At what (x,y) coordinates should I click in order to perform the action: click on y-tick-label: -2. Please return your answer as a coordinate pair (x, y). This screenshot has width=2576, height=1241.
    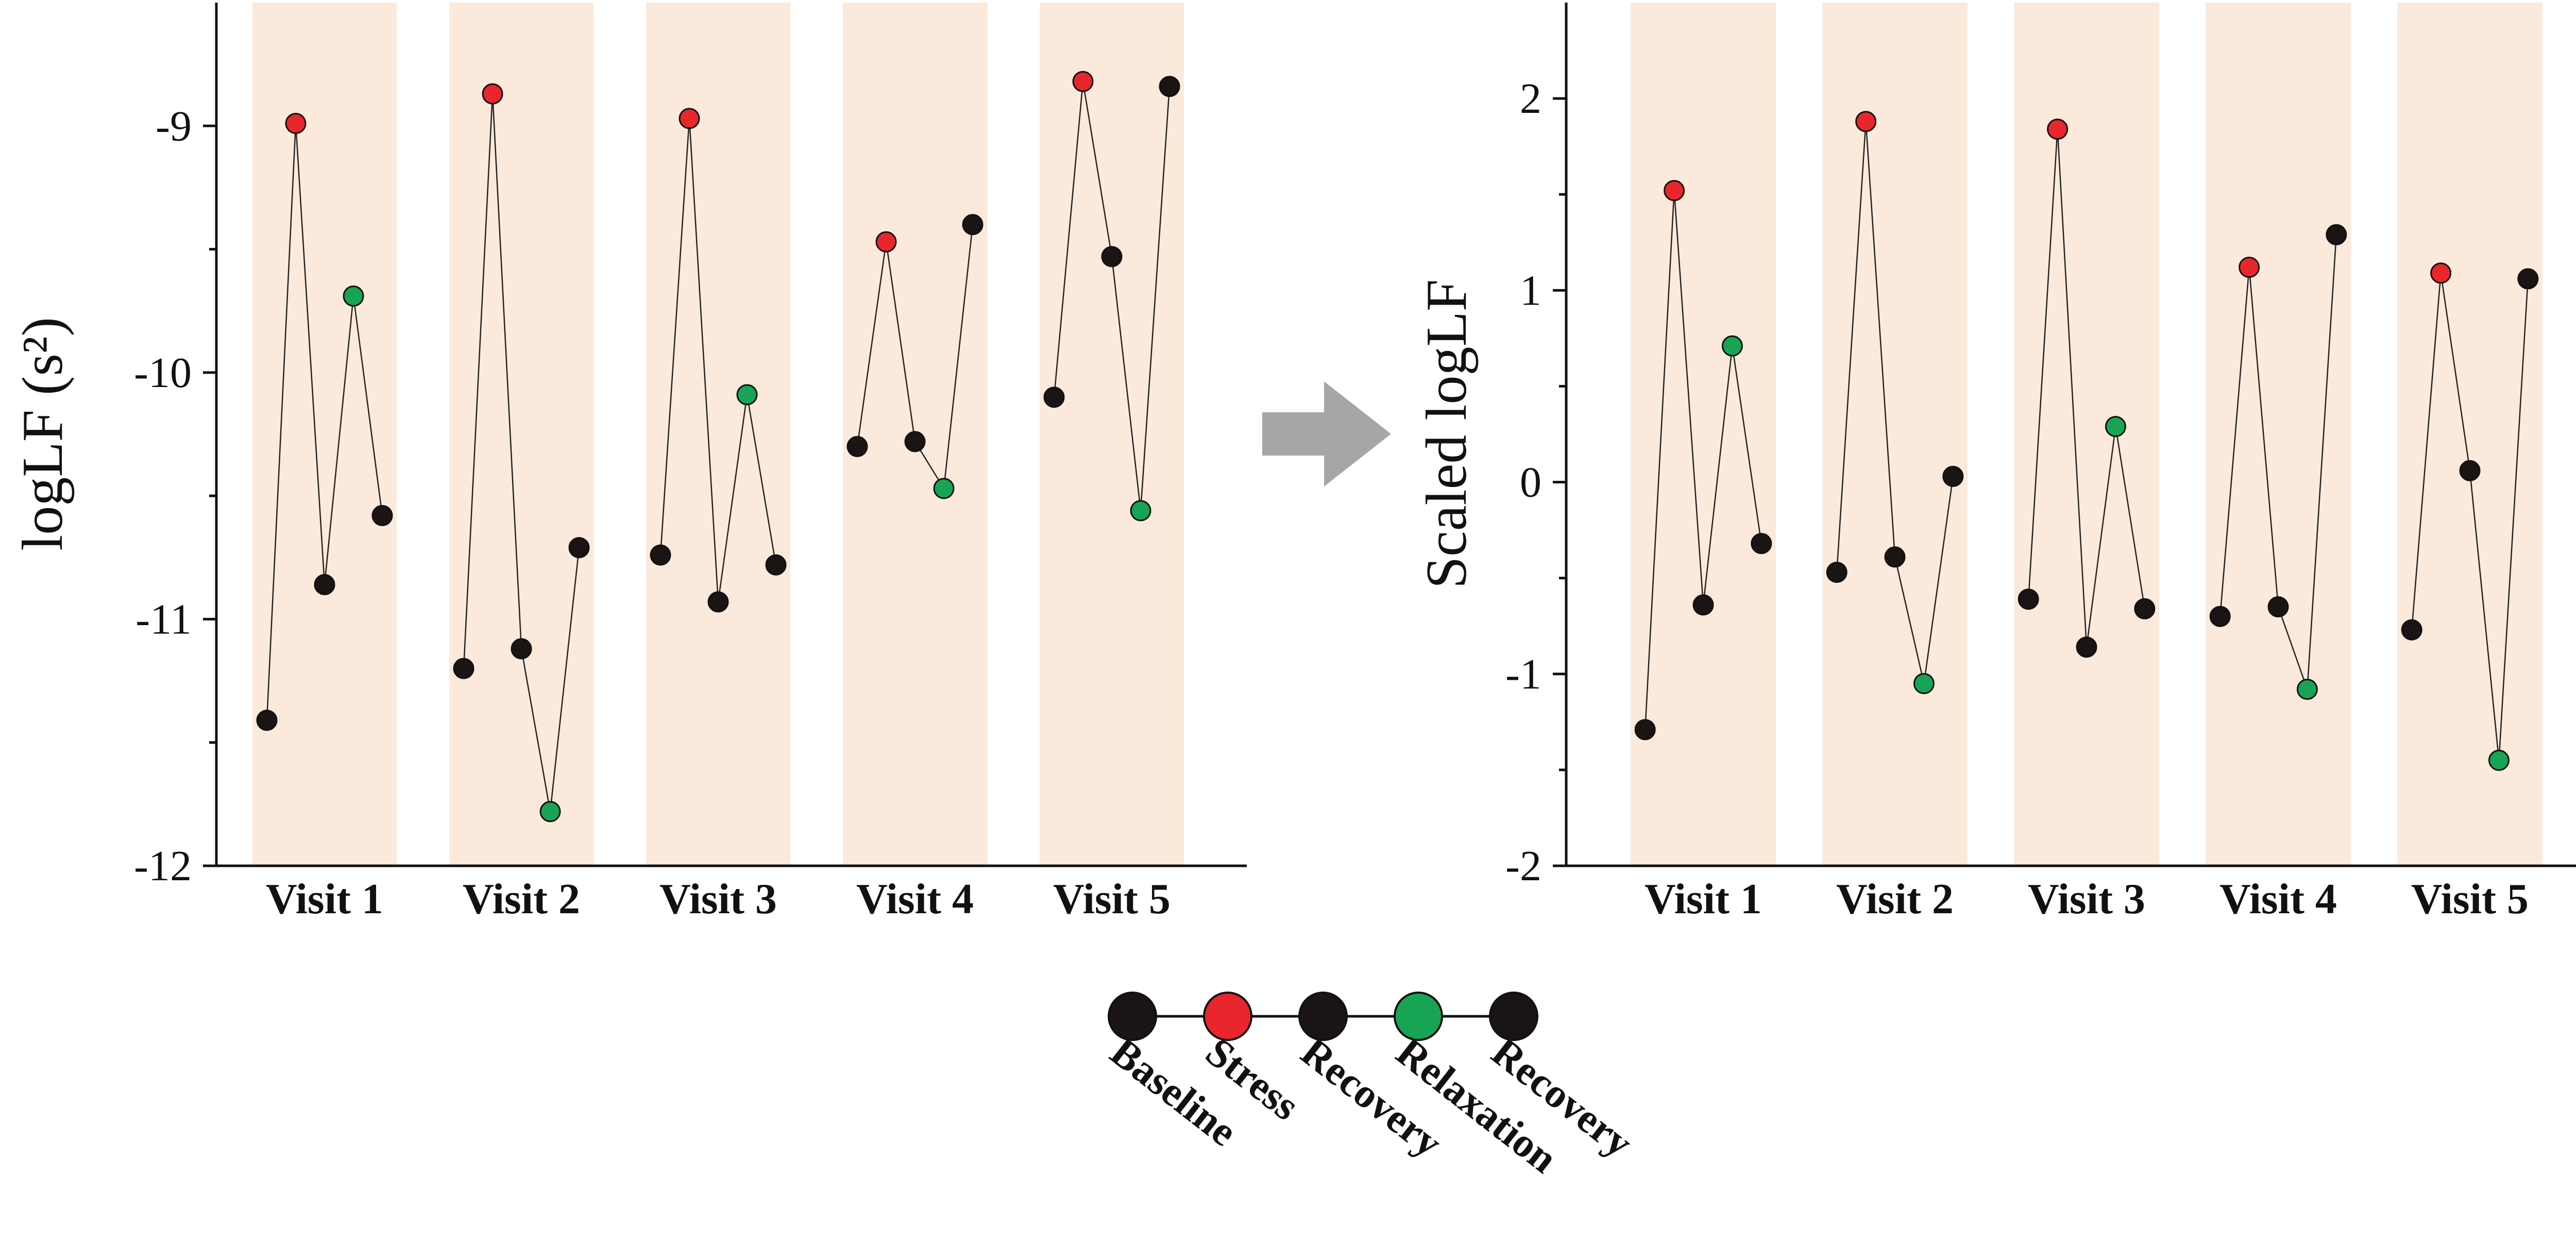
    Looking at the image, I should click on (1523, 866).